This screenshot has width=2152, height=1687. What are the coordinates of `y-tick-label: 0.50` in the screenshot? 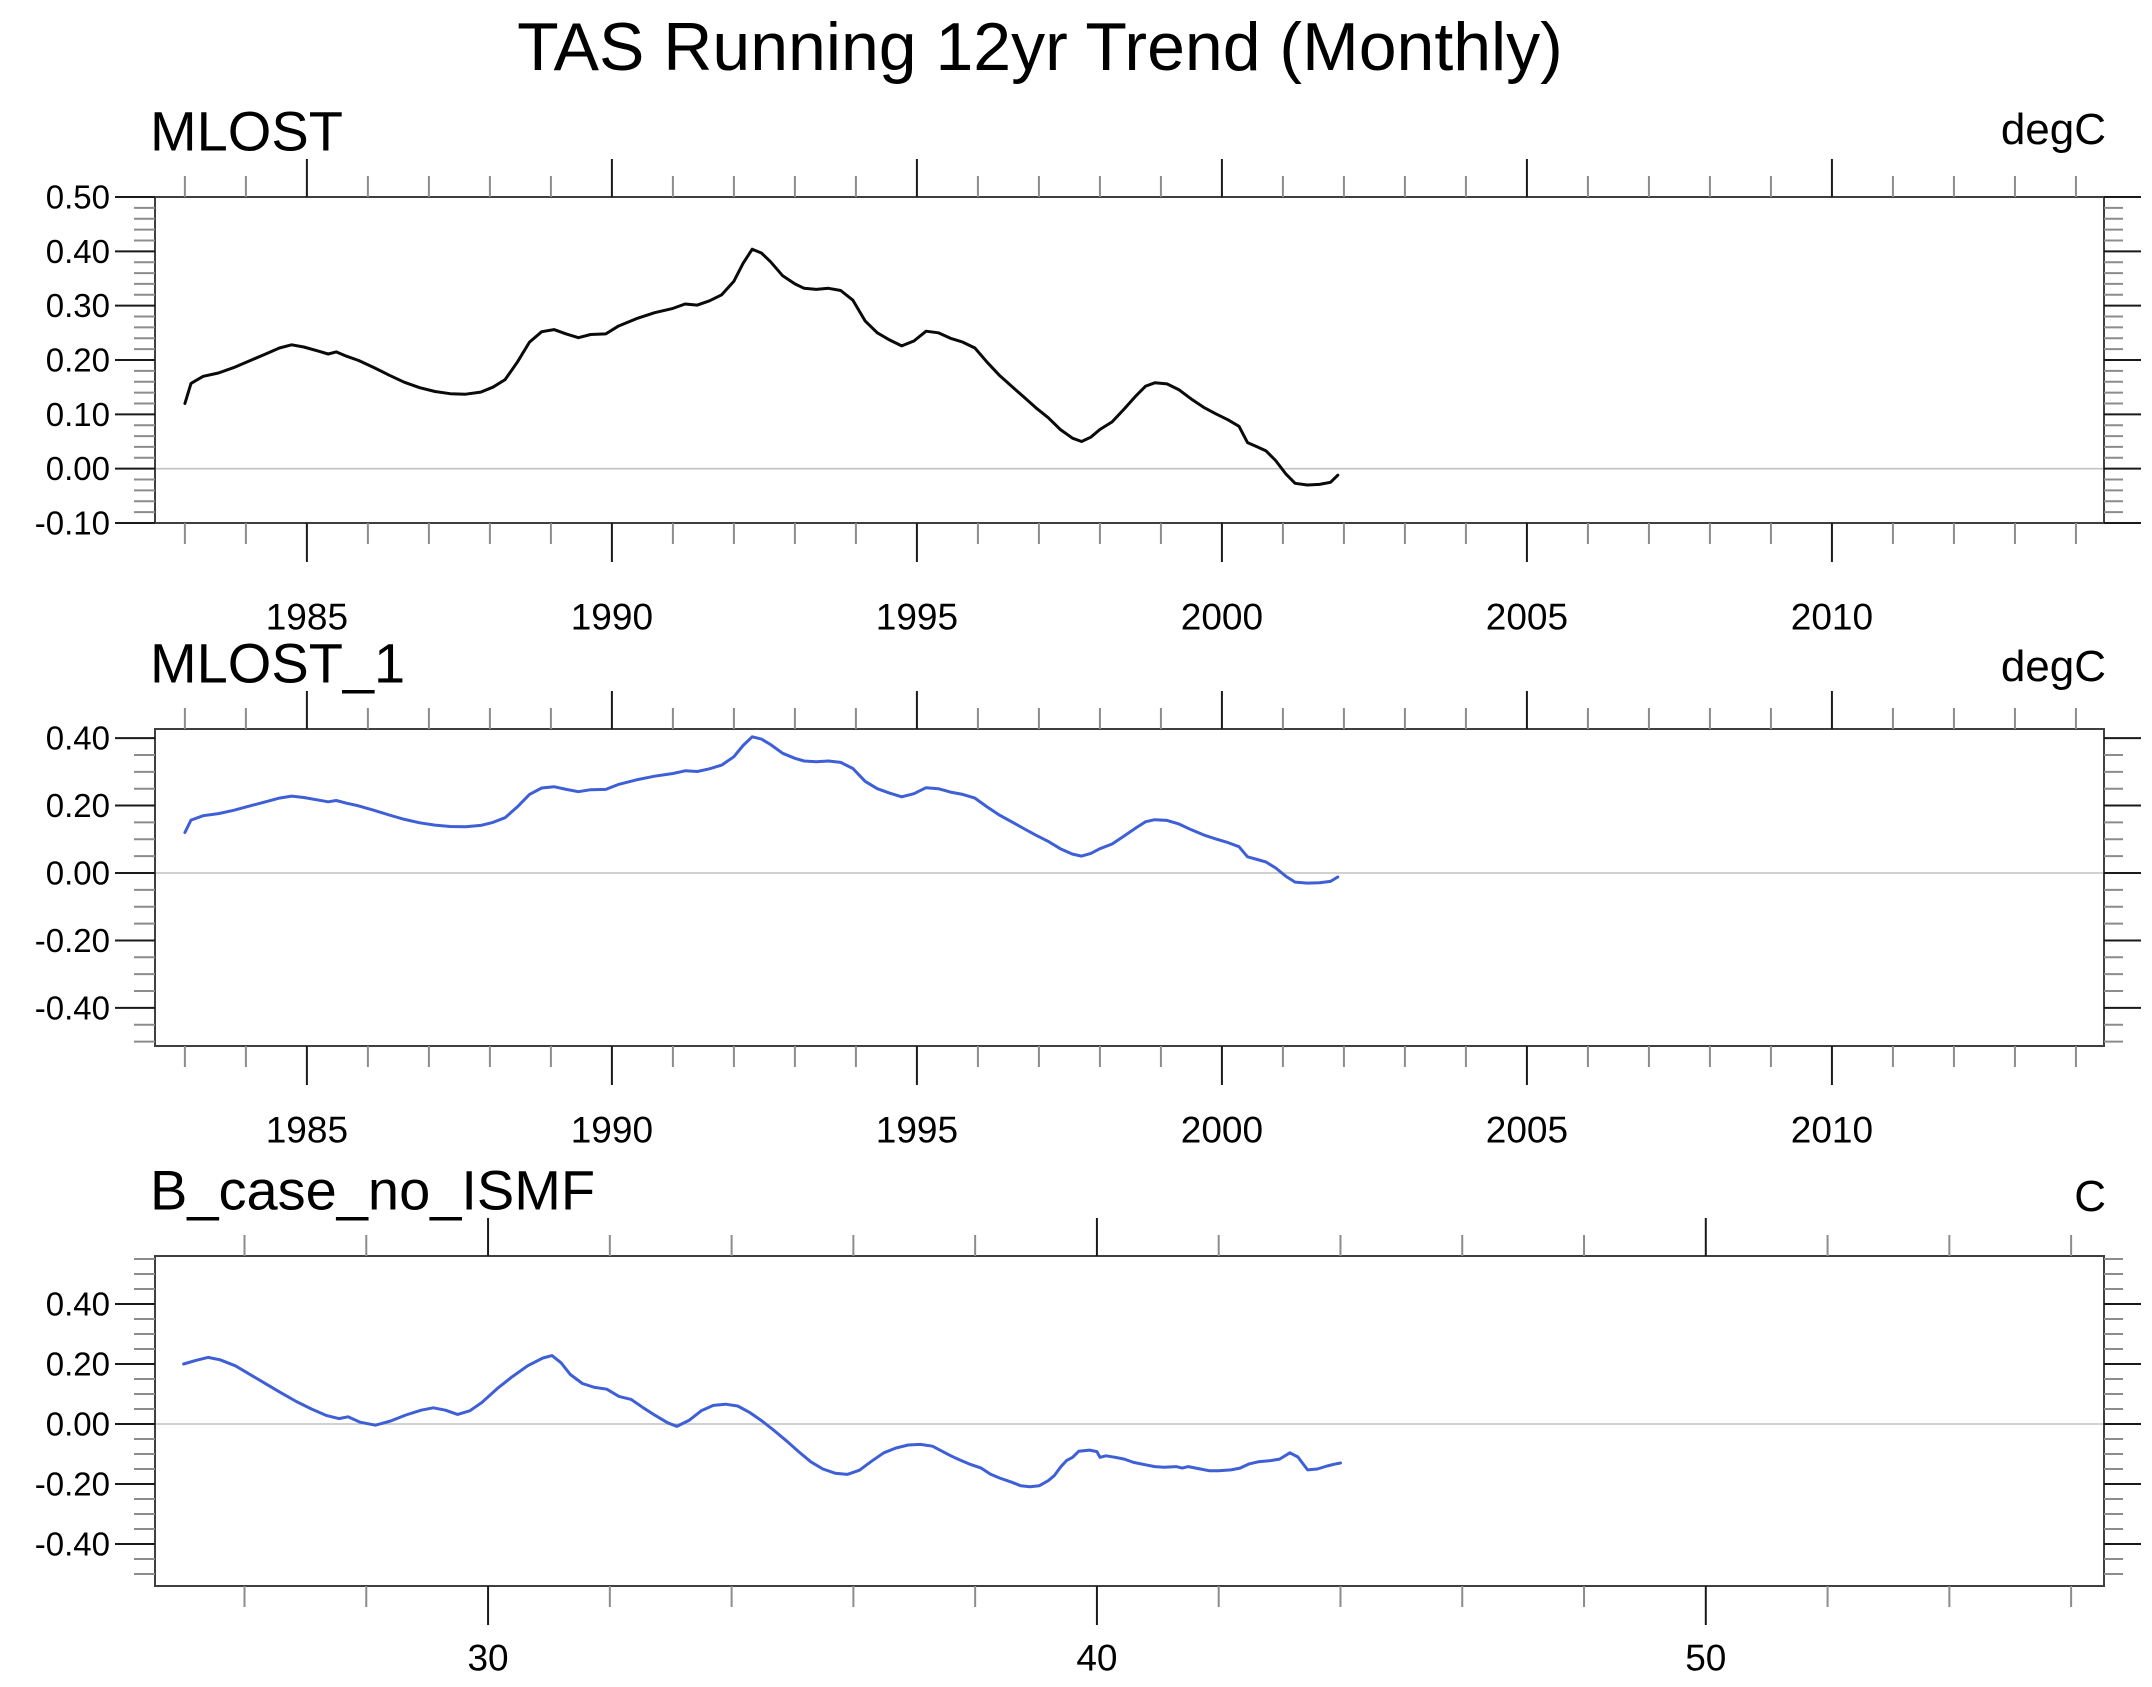 It's located at (78, 197).